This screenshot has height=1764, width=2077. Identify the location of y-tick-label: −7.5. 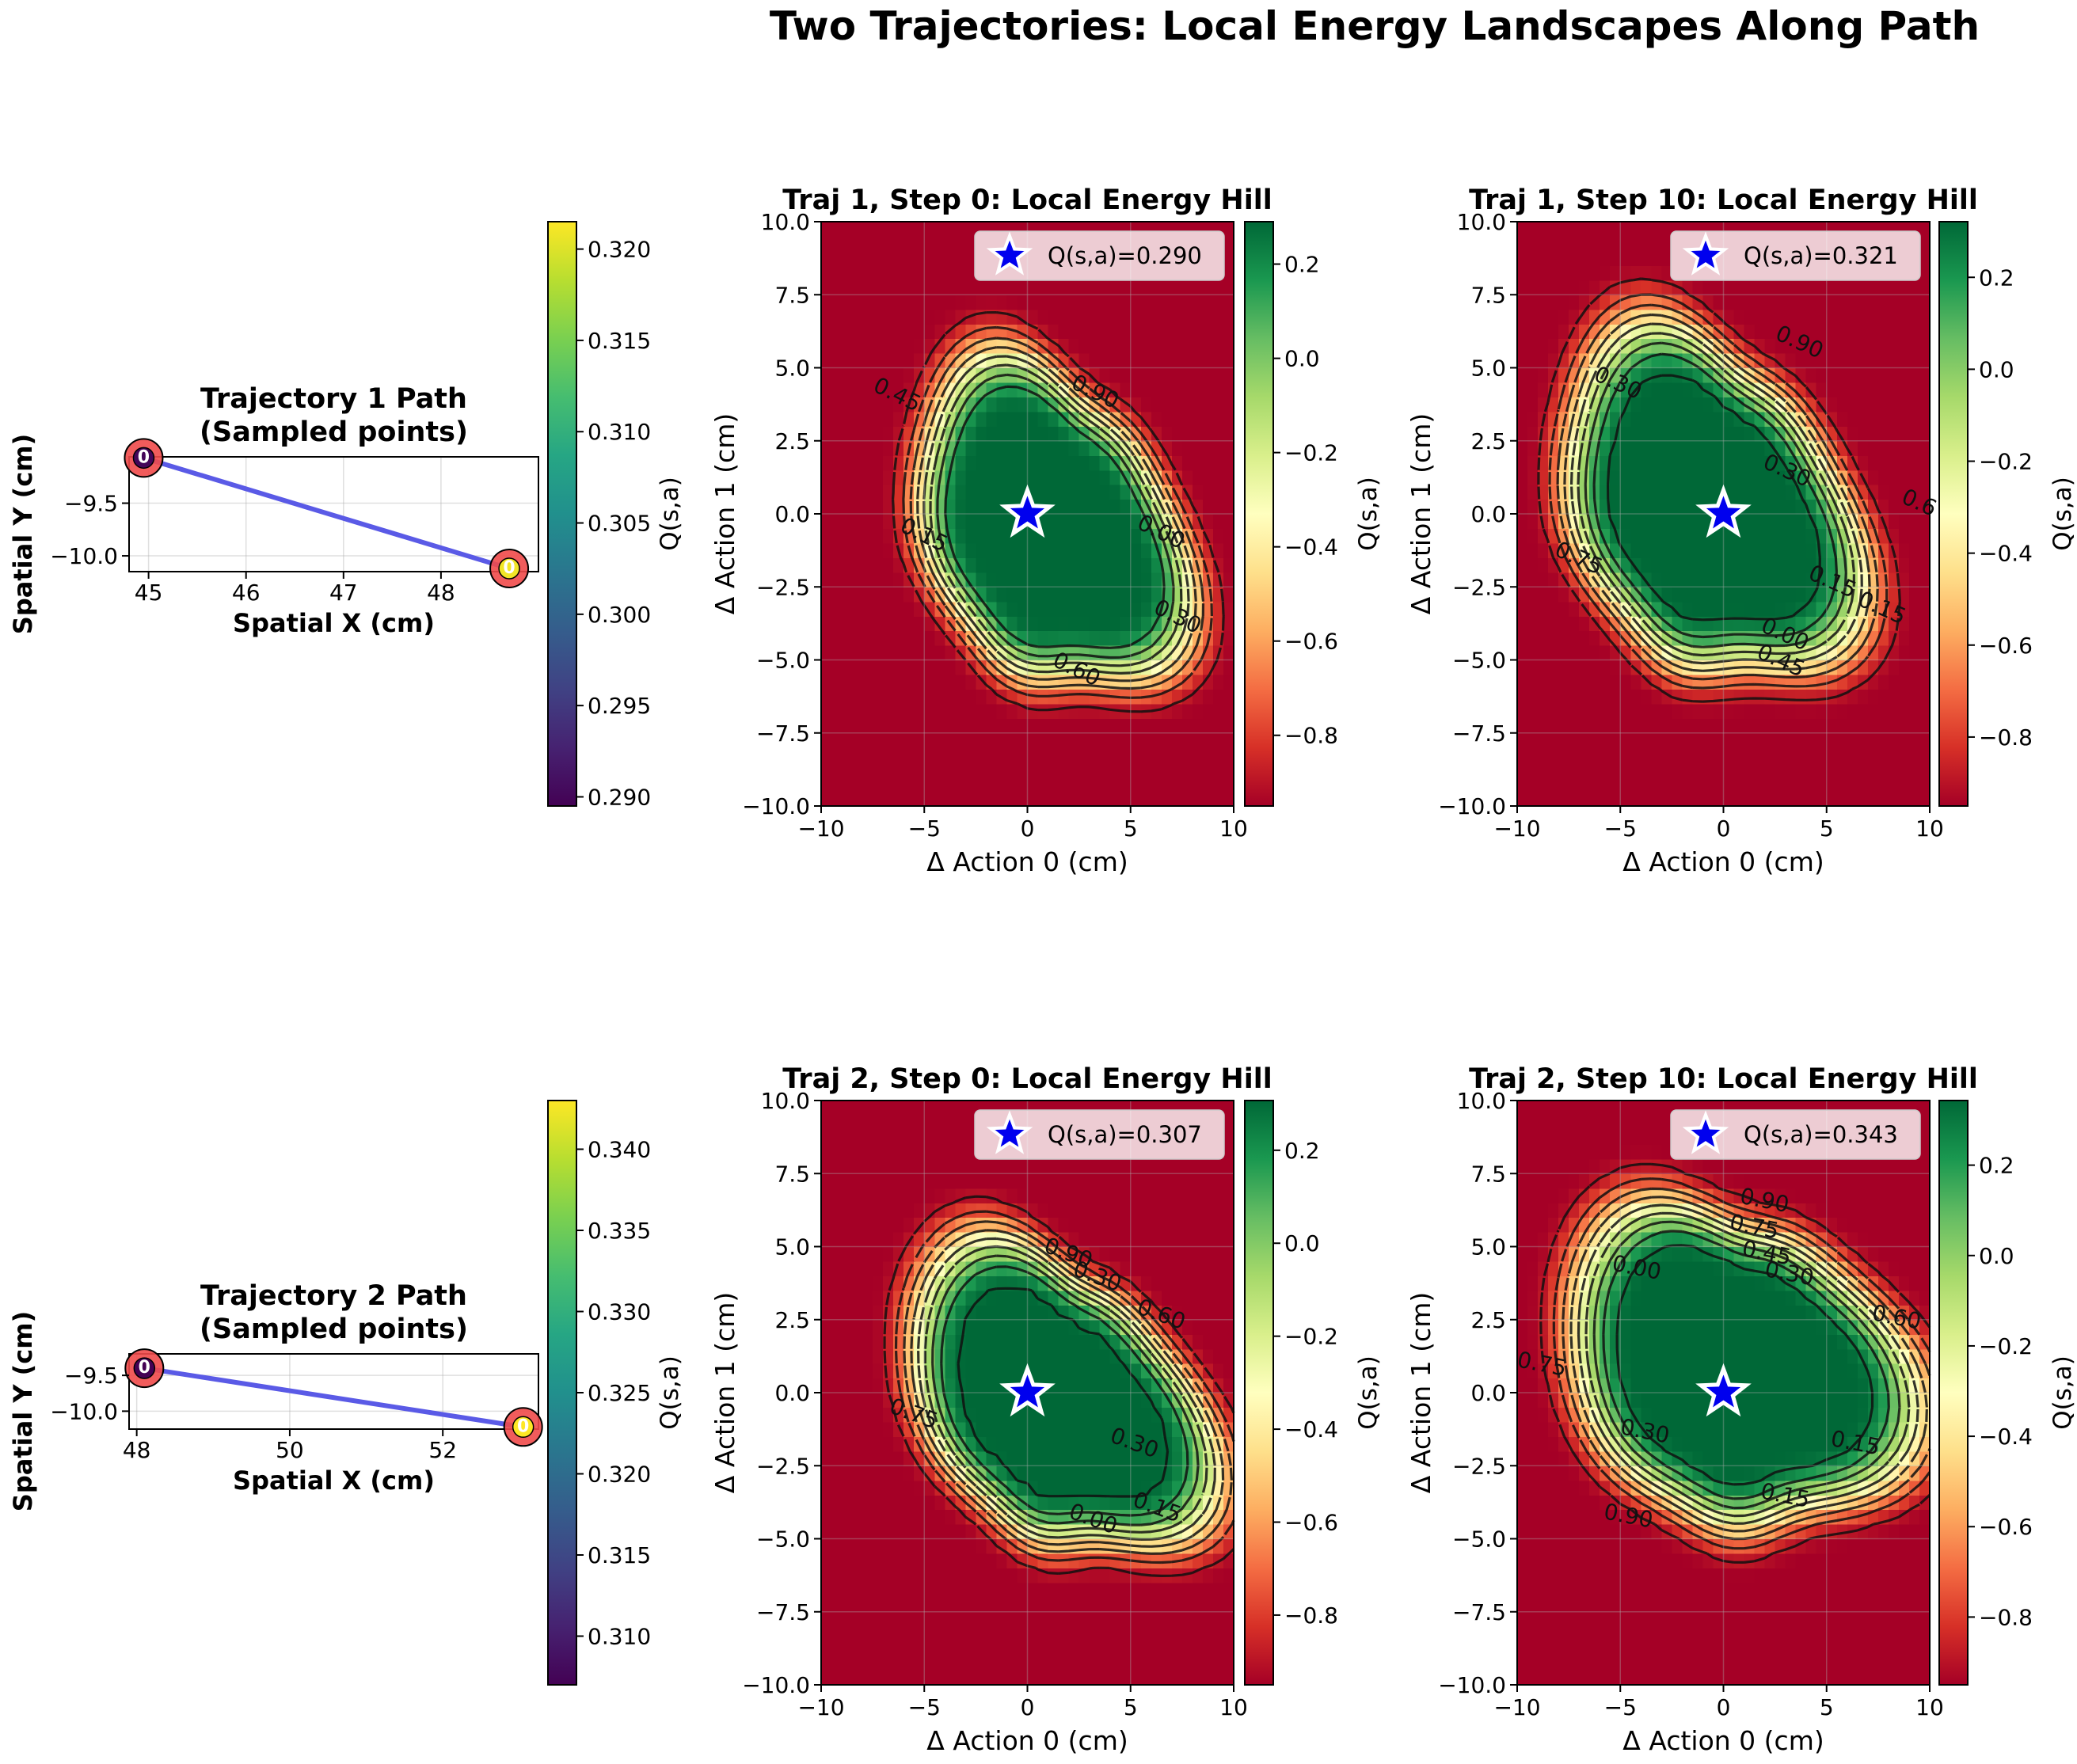
(783, 733).